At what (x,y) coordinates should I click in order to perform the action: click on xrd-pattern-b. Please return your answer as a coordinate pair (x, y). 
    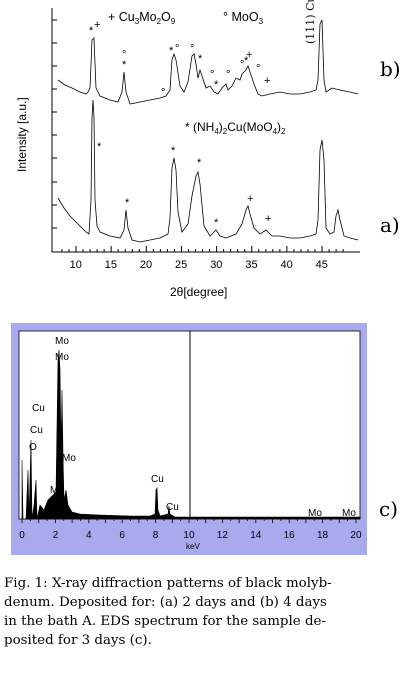
    Looking at the image, I should click on (208, 62).